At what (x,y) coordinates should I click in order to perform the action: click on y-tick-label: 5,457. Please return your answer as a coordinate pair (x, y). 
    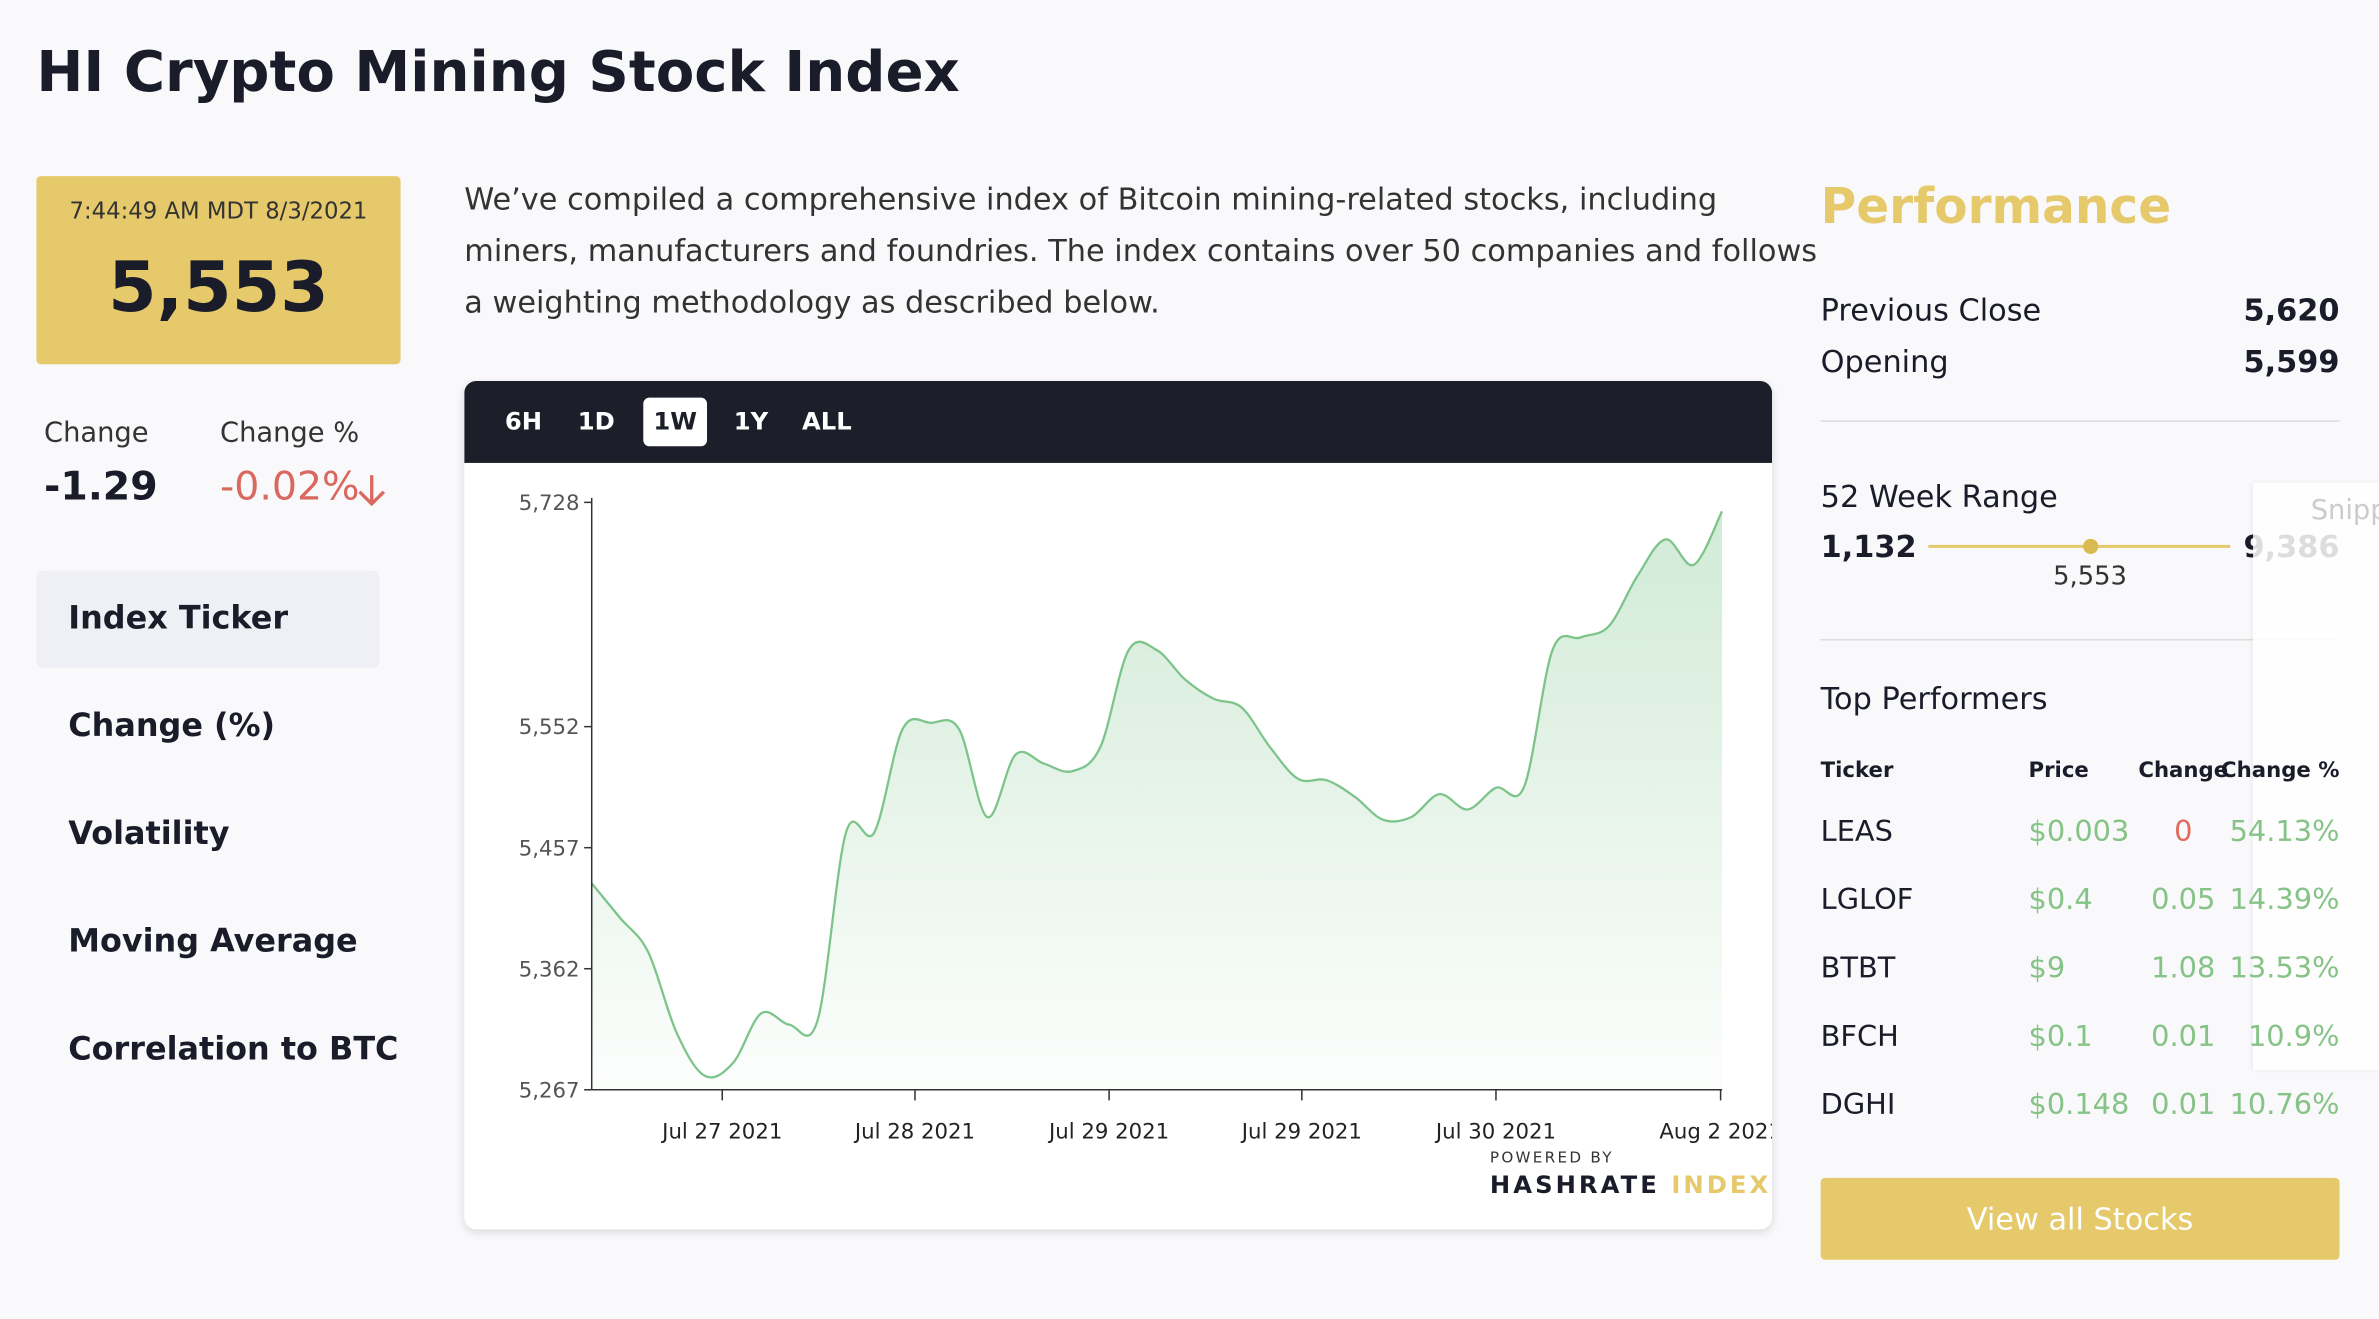
    Looking at the image, I should click on (549, 848).